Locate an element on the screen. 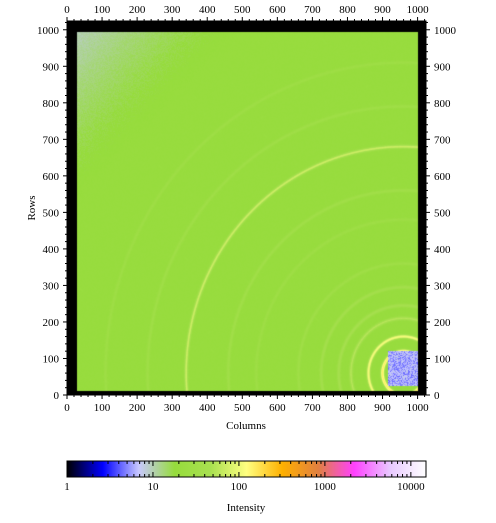 The image size is (496, 523). y-tick-label: 400 is located at coordinates (51, 250).